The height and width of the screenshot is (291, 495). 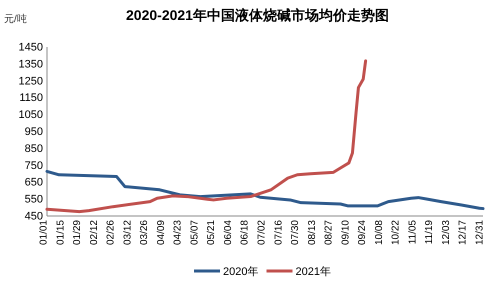 I want to click on y-tick-label: 750, so click(x=33, y=166).